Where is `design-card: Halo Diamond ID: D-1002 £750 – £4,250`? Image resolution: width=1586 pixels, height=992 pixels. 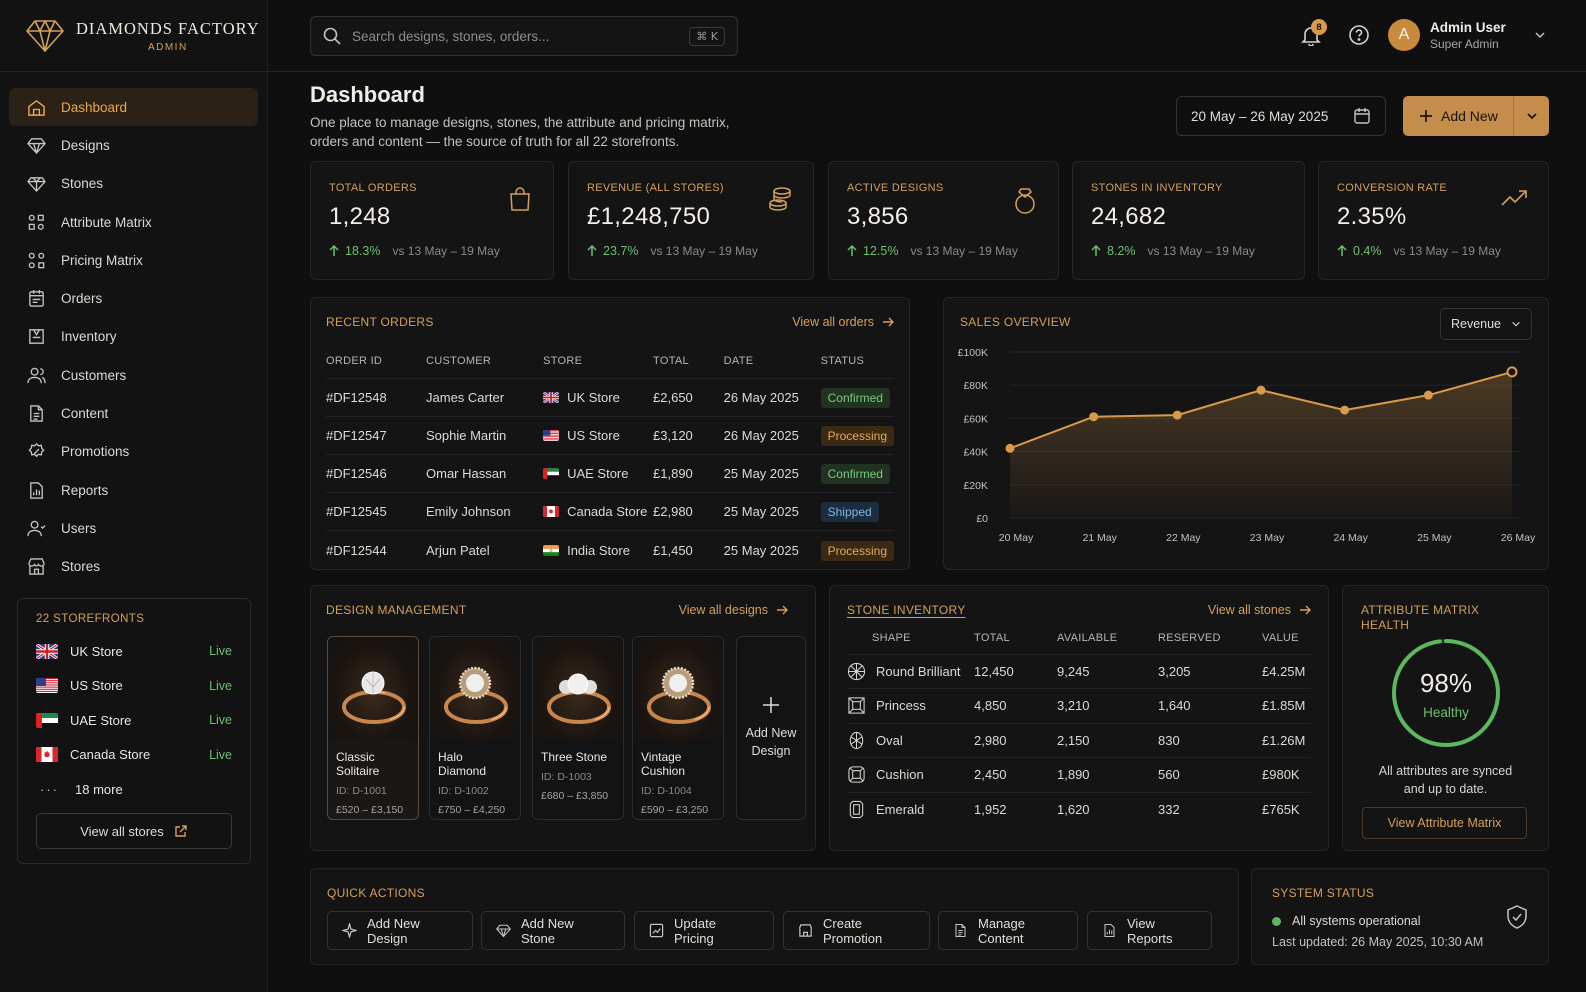 design-card: Halo Diamond ID: D-1002 £750 – £4,250 is located at coordinates (475, 728).